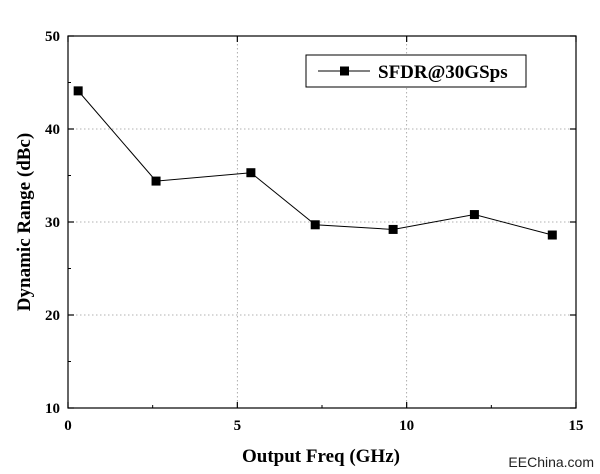  Describe the element at coordinates (52, 223) in the screenshot. I see `y-tick-label: 30` at that location.